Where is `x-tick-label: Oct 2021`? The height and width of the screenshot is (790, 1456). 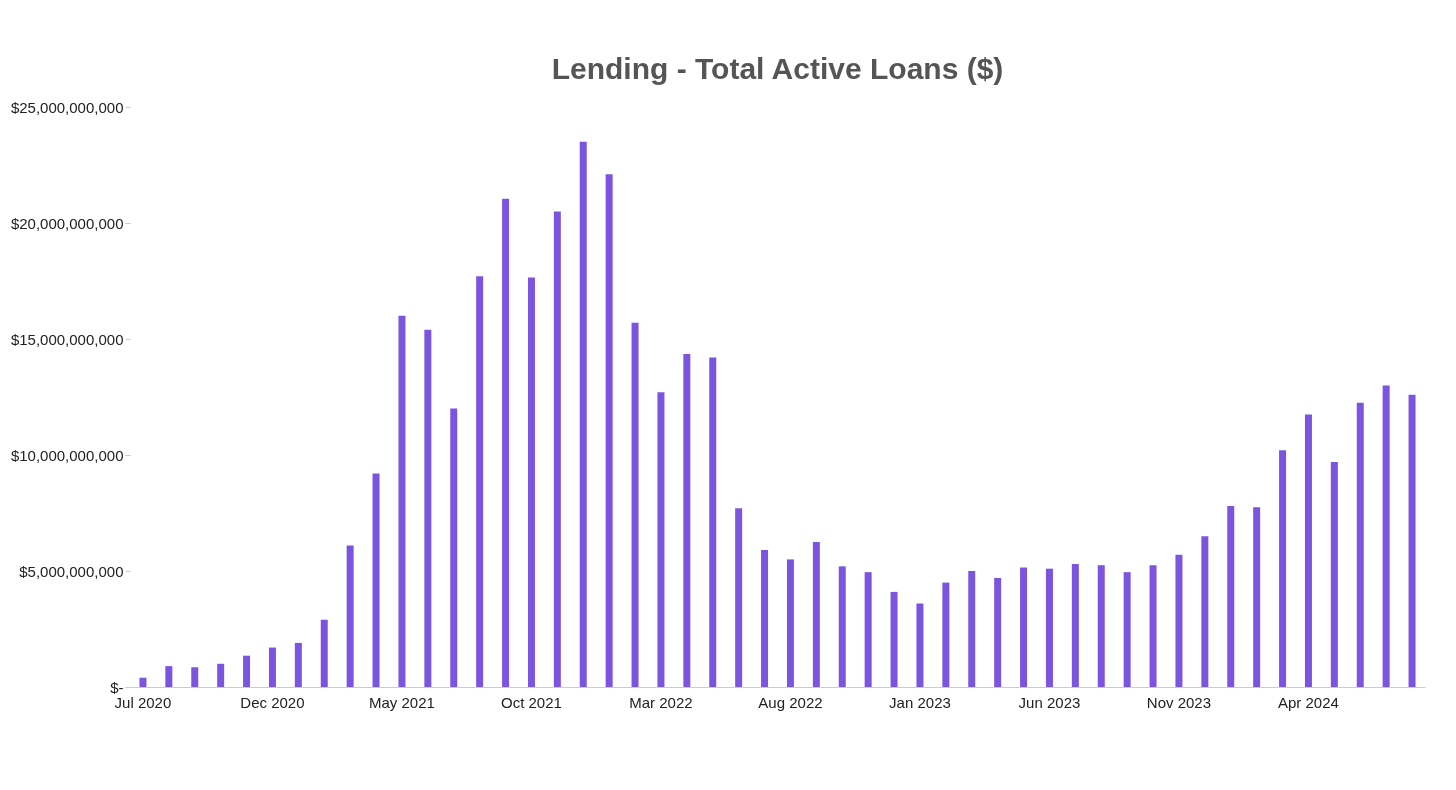
x-tick-label: Oct 2021 is located at coordinates (531, 702).